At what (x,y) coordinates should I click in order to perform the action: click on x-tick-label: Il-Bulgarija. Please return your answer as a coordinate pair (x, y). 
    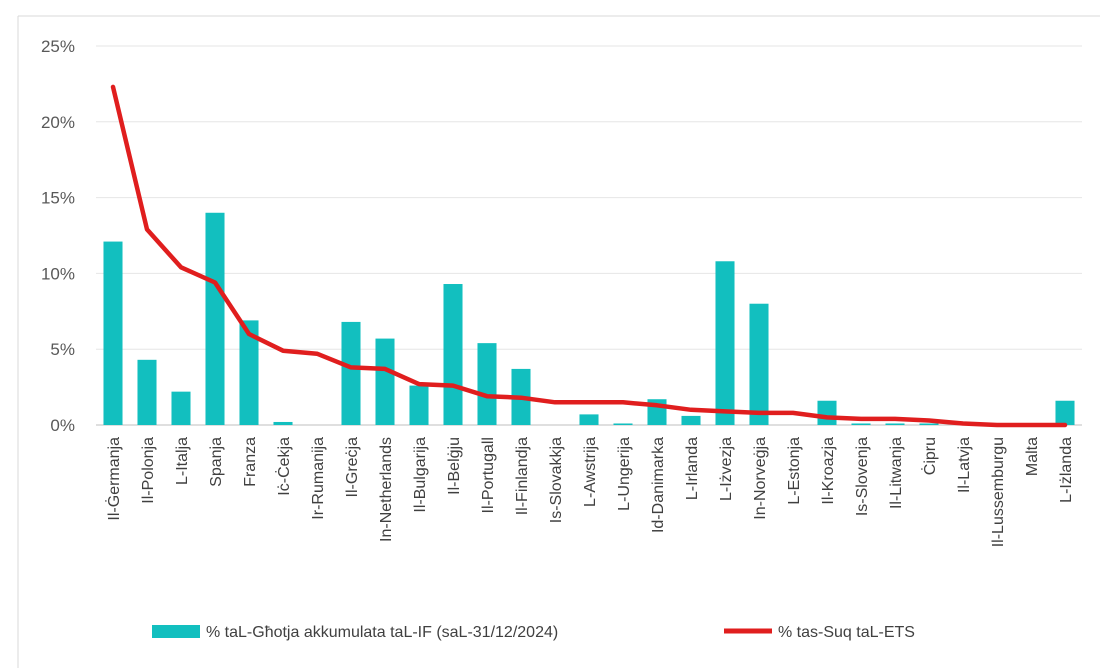
    Looking at the image, I should click on (420, 475).